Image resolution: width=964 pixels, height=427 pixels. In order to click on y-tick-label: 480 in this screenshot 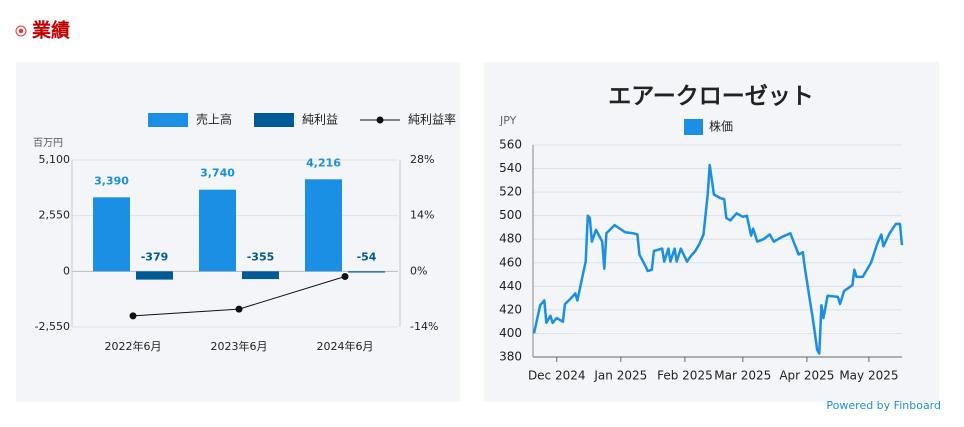, I will do `click(510, 239)`.